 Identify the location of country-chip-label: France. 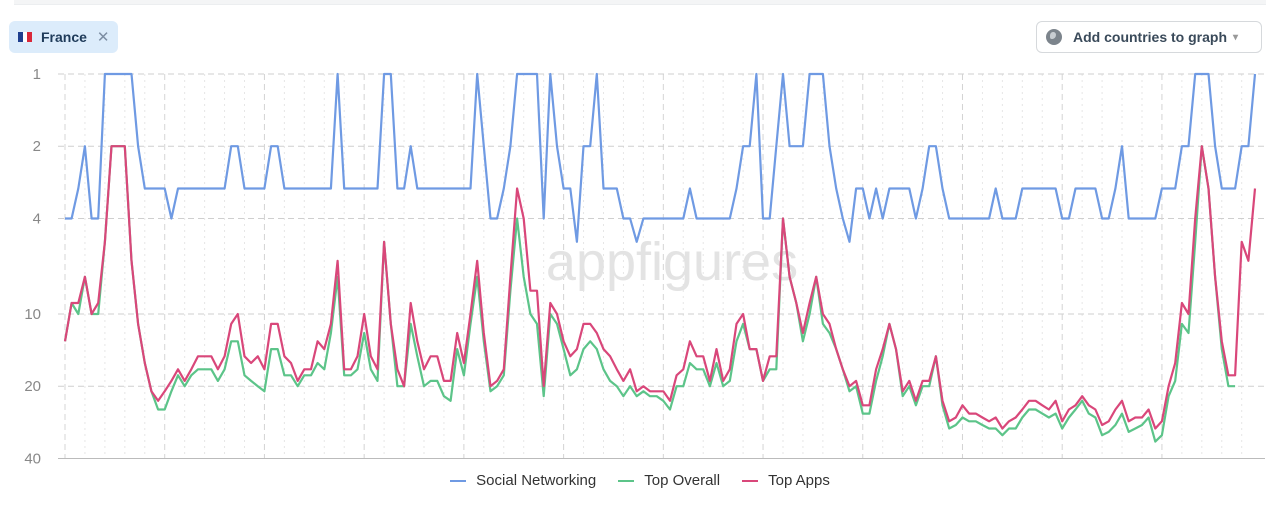
(64, 37).